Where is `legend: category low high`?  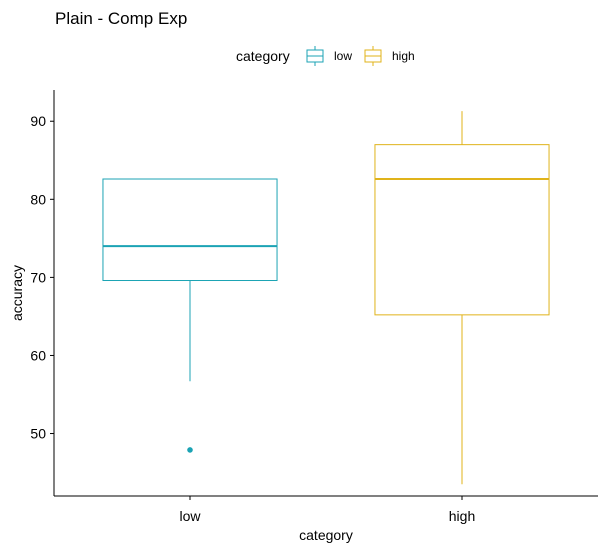 legend: category low high is located at coordinates (325, 56).